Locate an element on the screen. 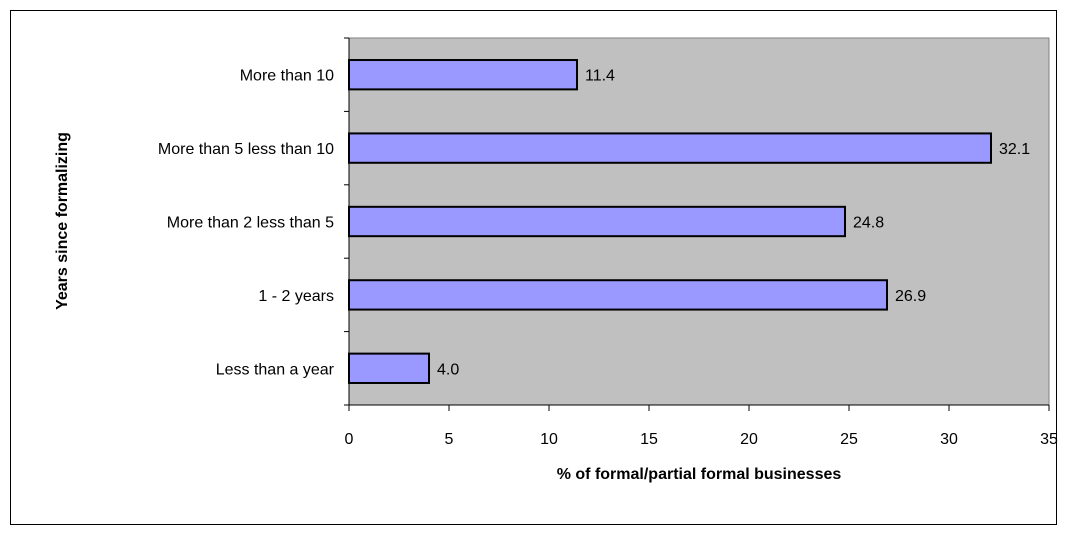  x-tick-label: 0 is located at coordinates (349, 439).